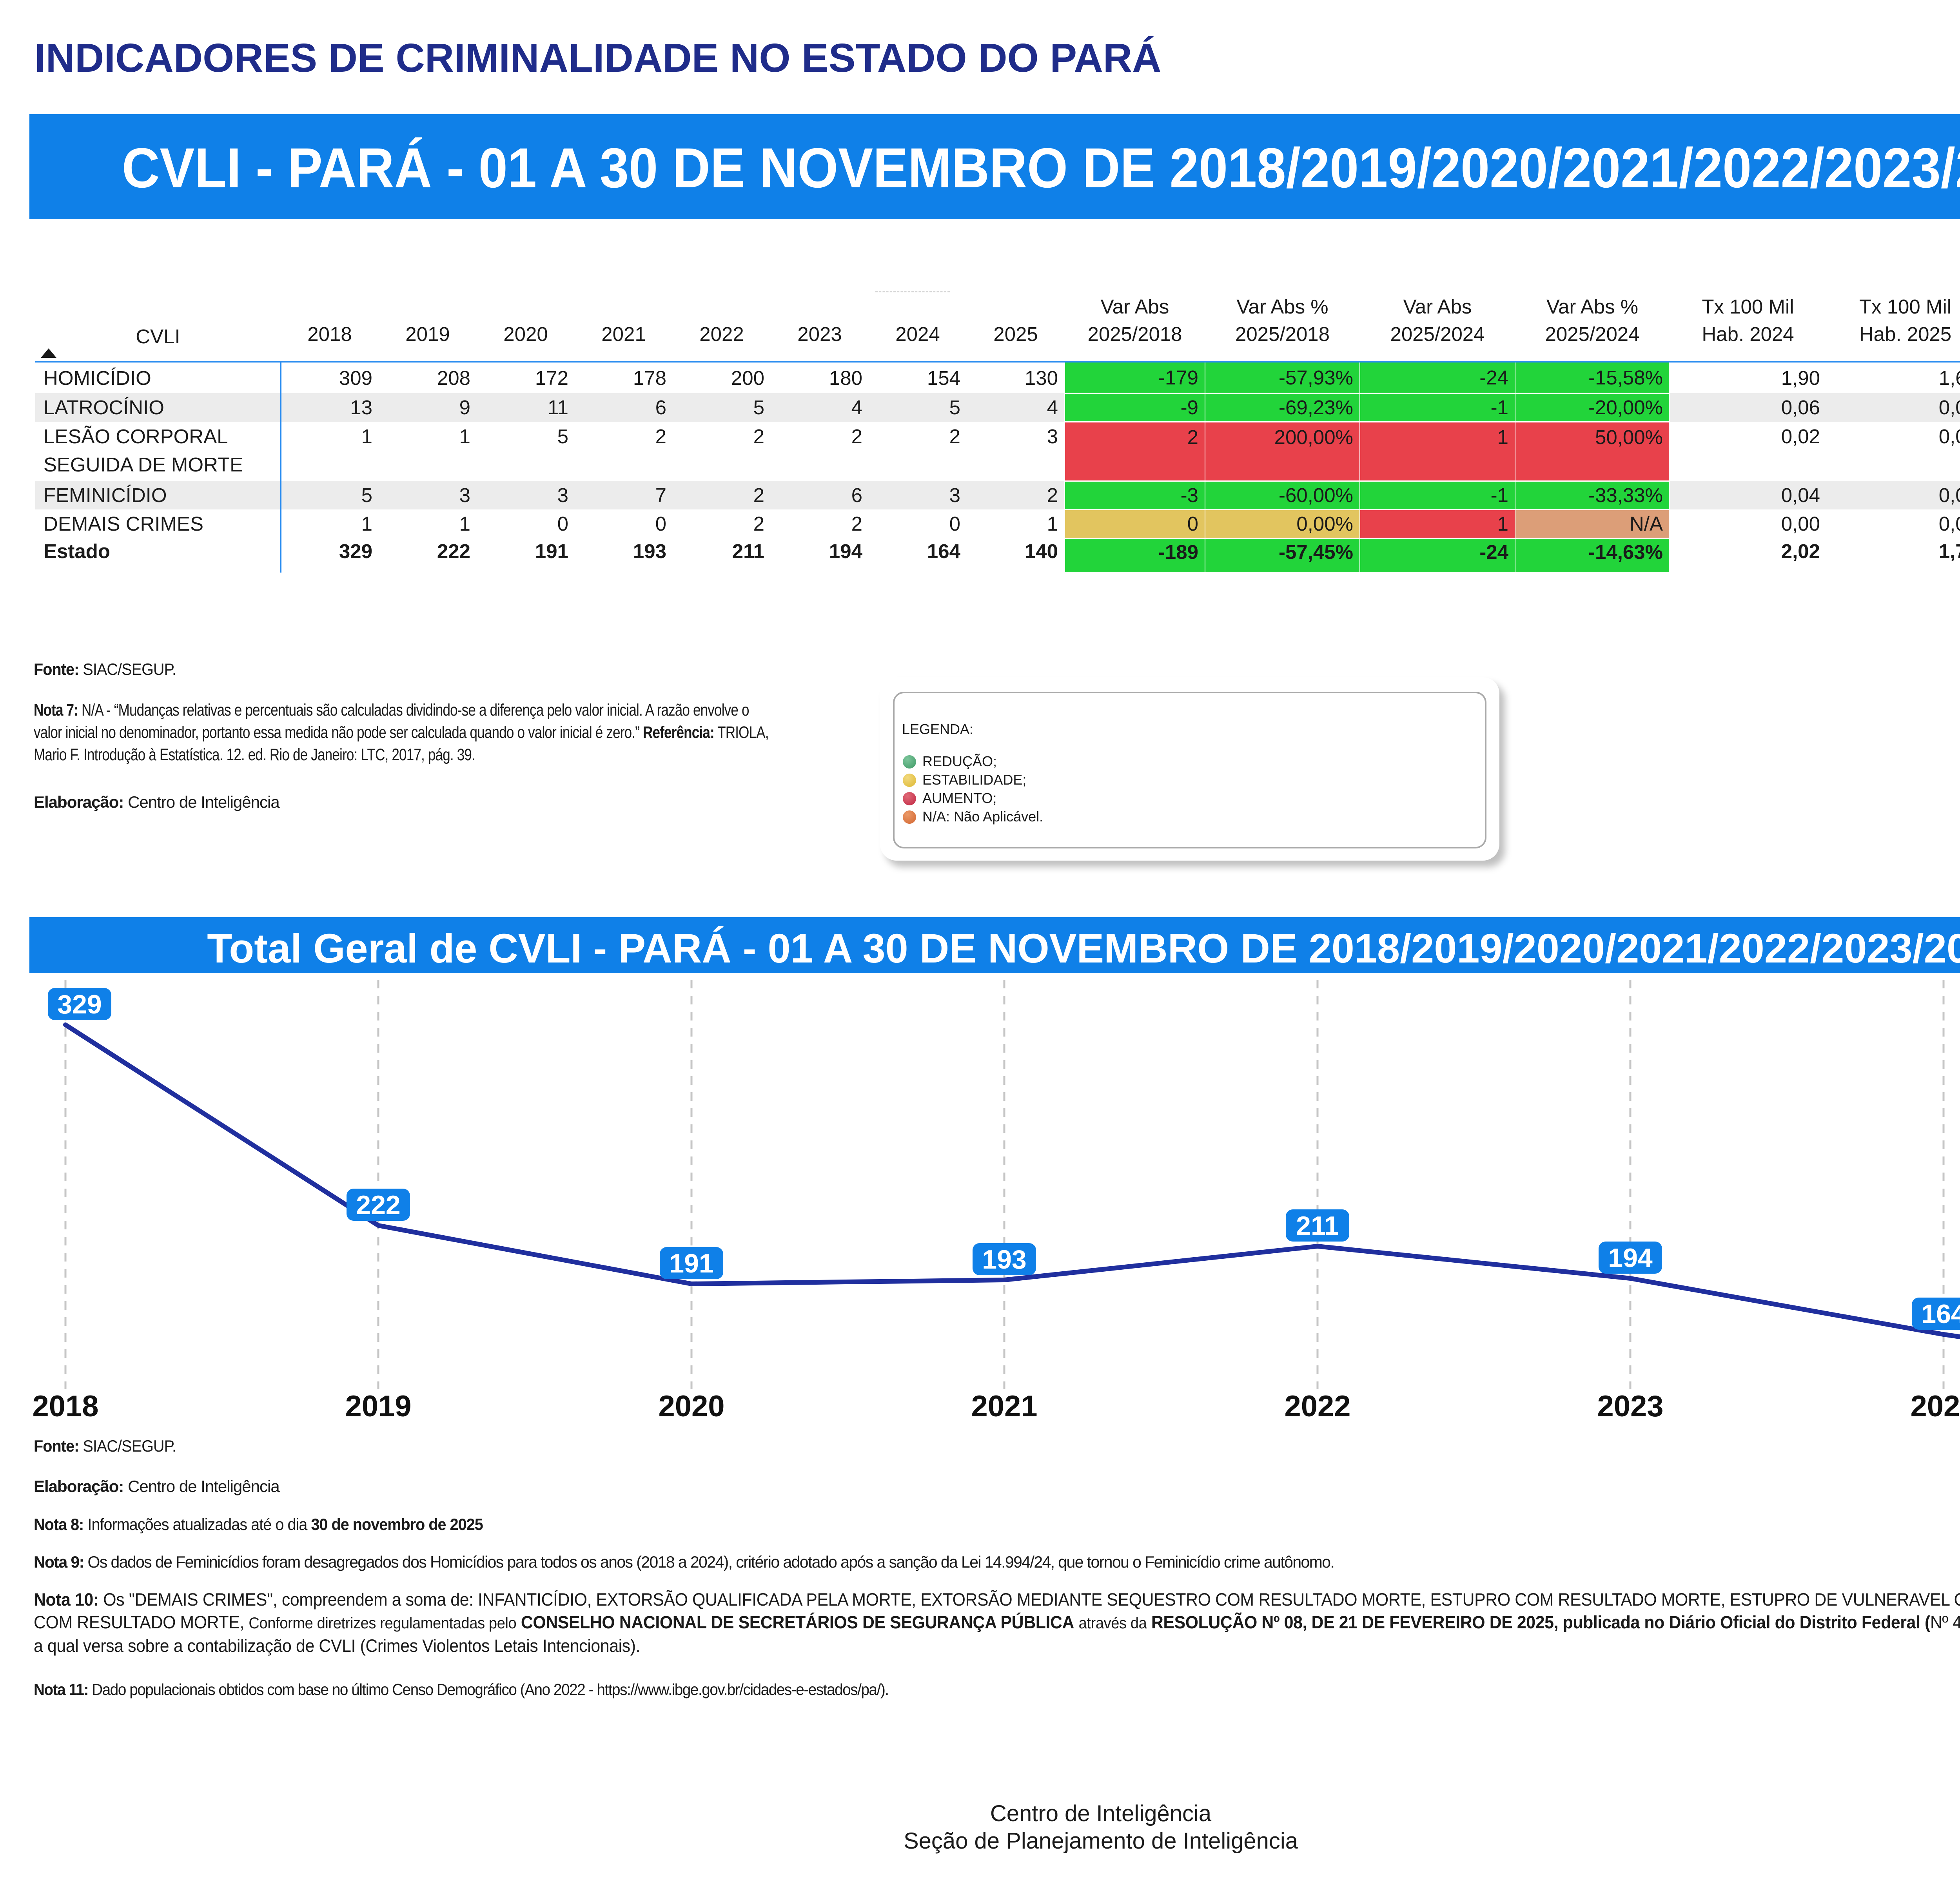  Describe the element at coordinates (378, 1205) in the screenshot. I see `svg-text: 222` at that location.